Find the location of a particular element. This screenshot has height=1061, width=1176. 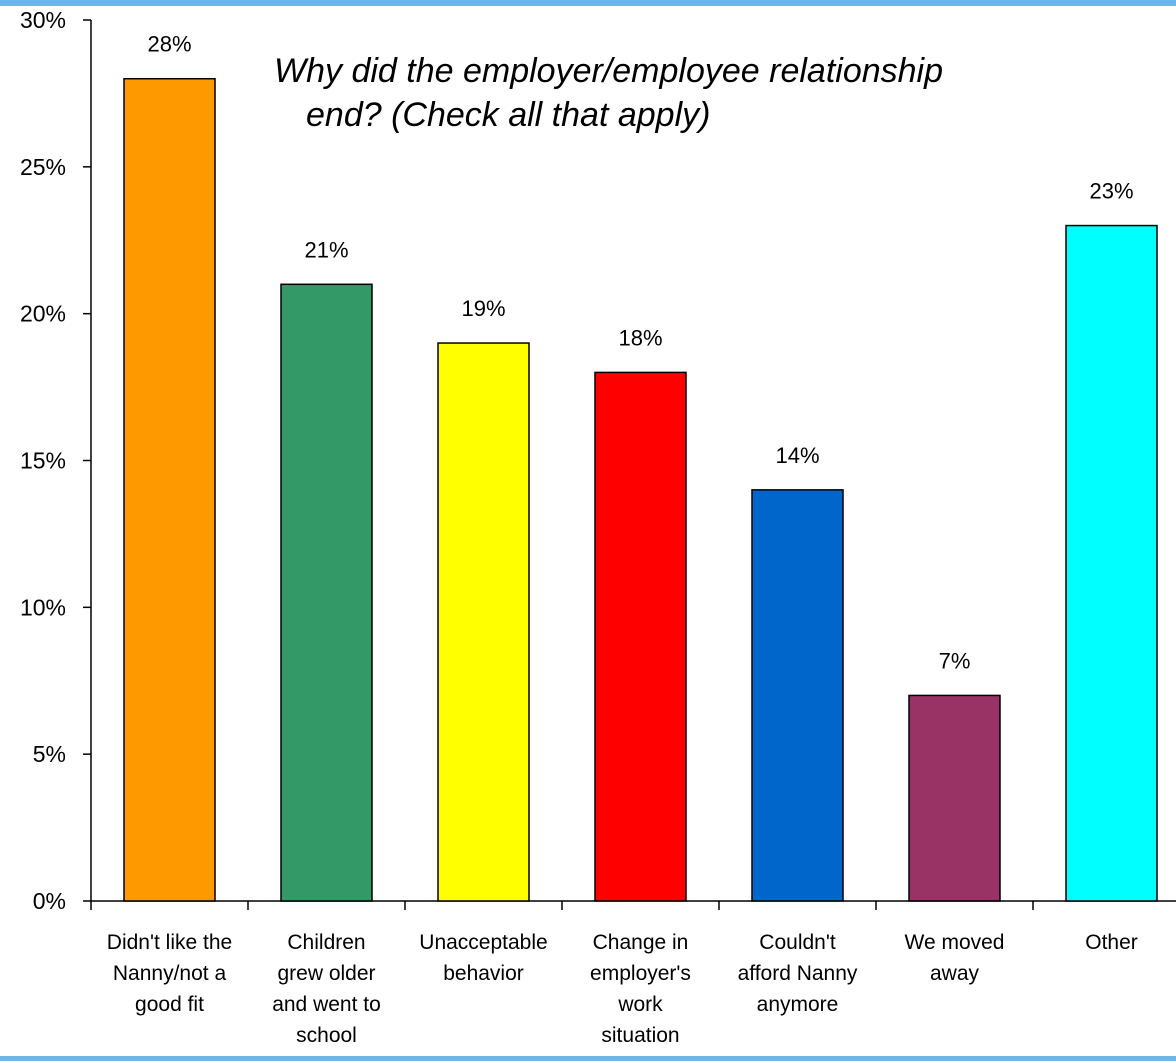

y-tick-label: 0% is located at coordinates (49, 901).